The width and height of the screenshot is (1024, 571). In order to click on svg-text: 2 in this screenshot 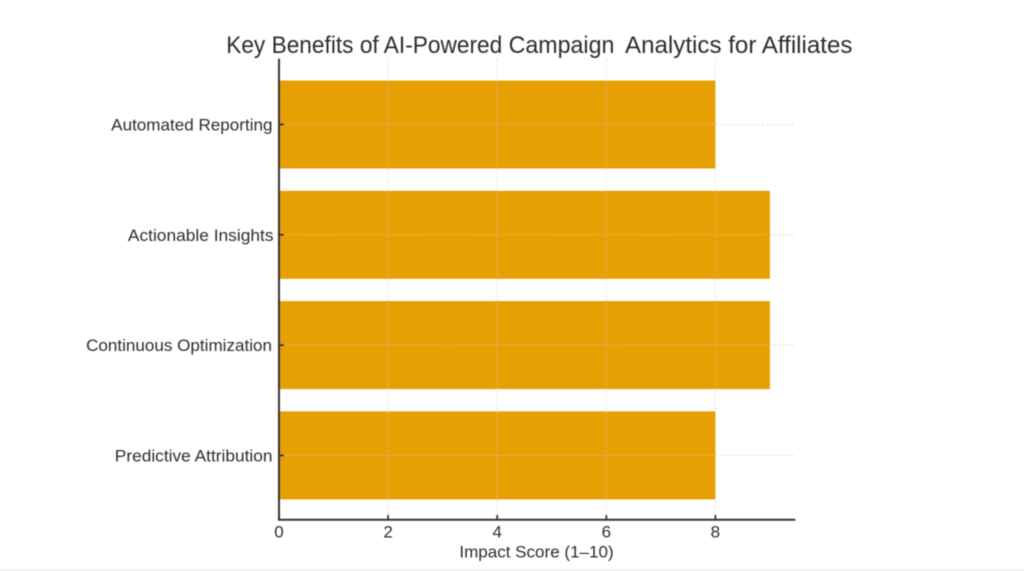, I will do `click(387, 532)`.